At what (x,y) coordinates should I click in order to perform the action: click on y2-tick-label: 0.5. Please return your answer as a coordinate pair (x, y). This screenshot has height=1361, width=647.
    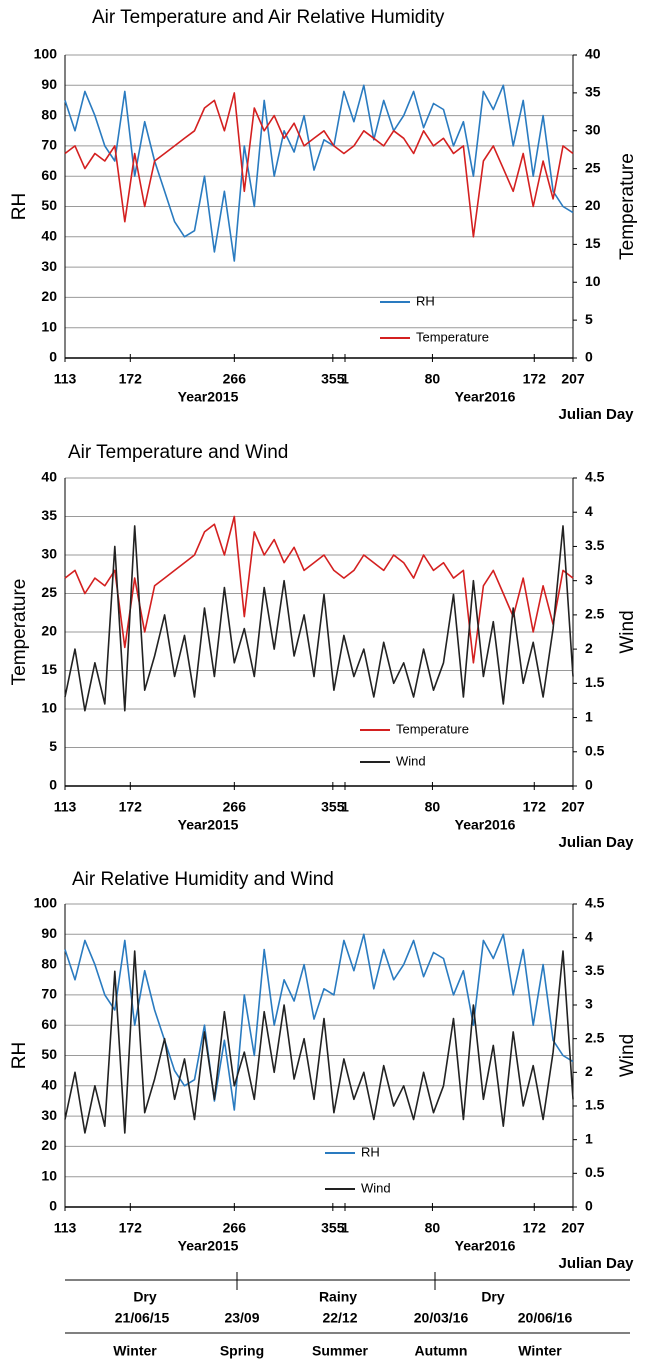
    Looking at the image, I should click on (595, 1172).